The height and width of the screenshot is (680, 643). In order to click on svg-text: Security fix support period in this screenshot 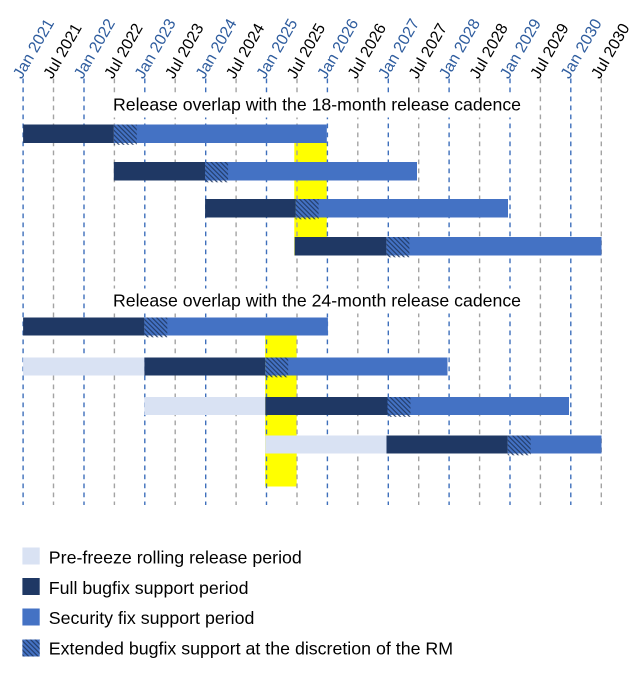, I will do `click(152, 618)`.